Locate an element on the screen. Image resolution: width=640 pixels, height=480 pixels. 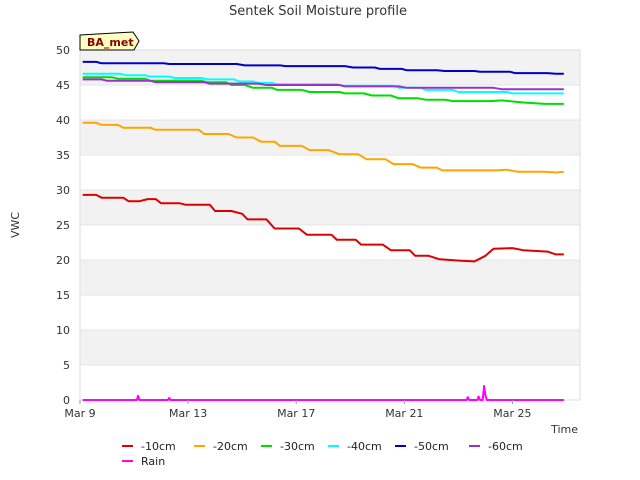
series-line-30cm is located at coordinates (323, 90).